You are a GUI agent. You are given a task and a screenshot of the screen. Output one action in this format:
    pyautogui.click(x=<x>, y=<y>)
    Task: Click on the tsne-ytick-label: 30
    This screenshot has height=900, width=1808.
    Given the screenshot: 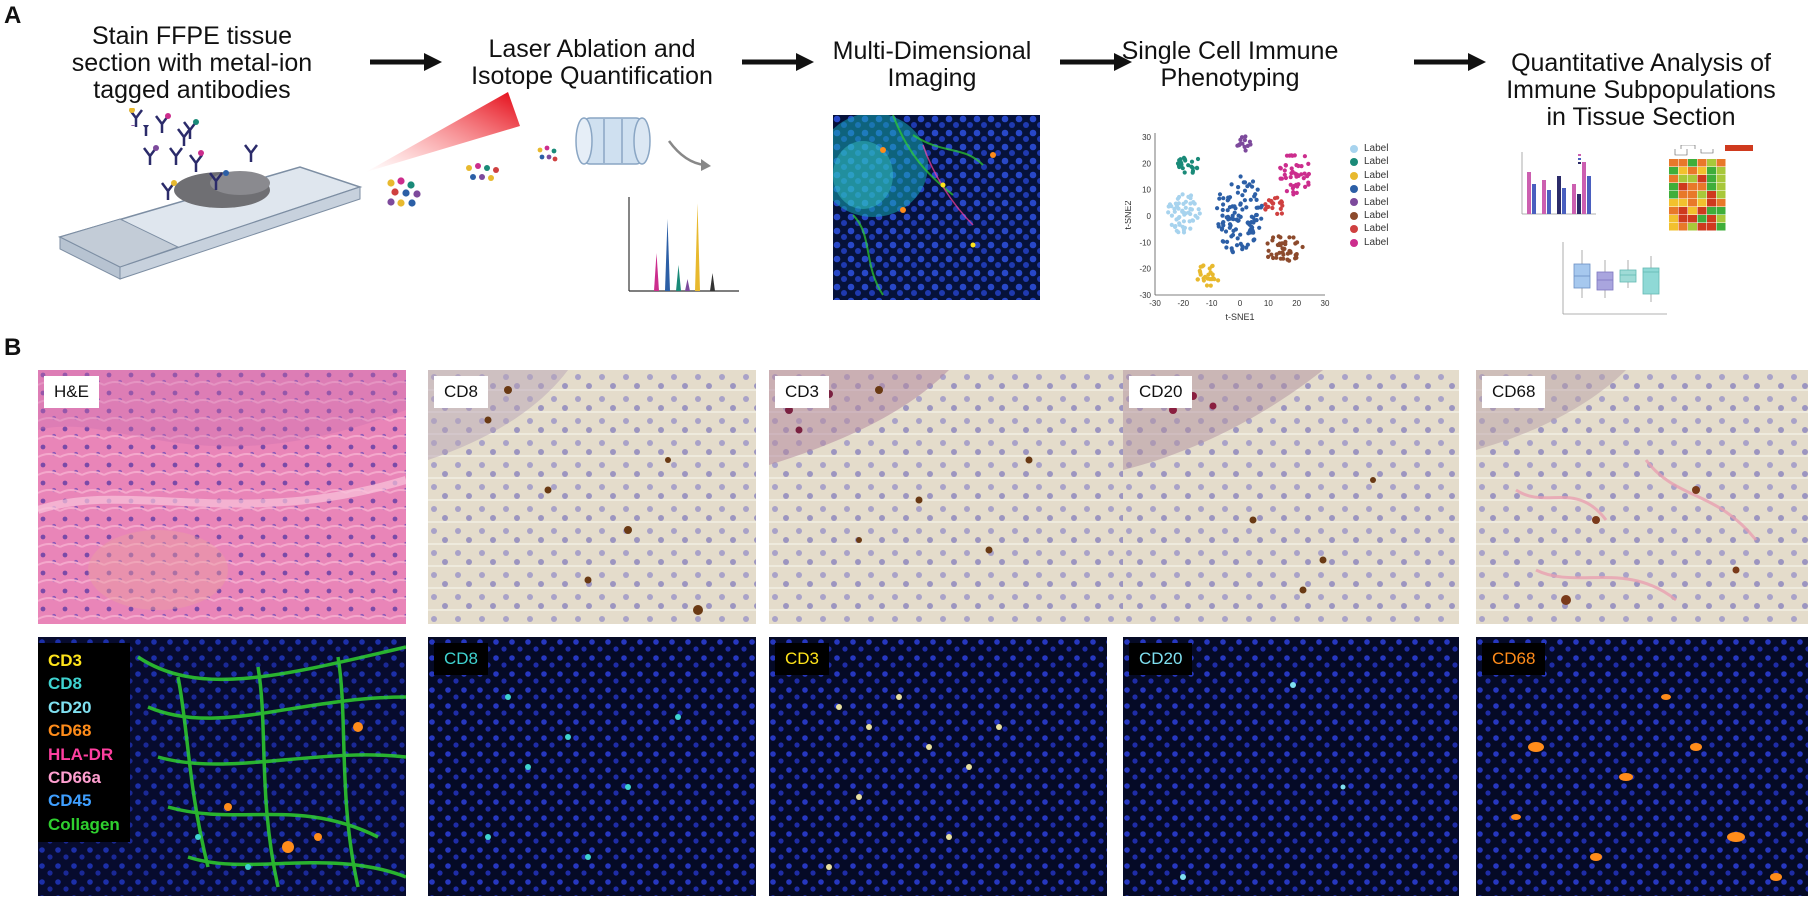 What is the action you would take?
    pyautogui.click(x=1146, y=137)
    